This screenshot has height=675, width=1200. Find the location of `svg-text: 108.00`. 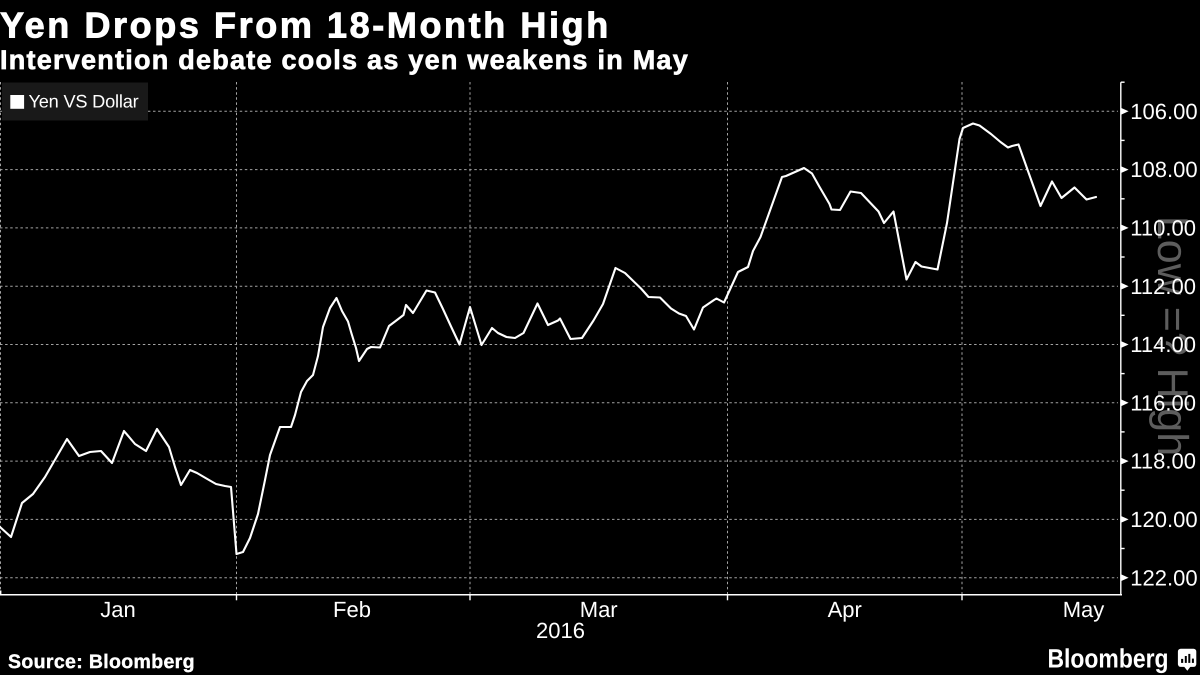

svg-text: 108.00 is located at coordinates (1163, 169).